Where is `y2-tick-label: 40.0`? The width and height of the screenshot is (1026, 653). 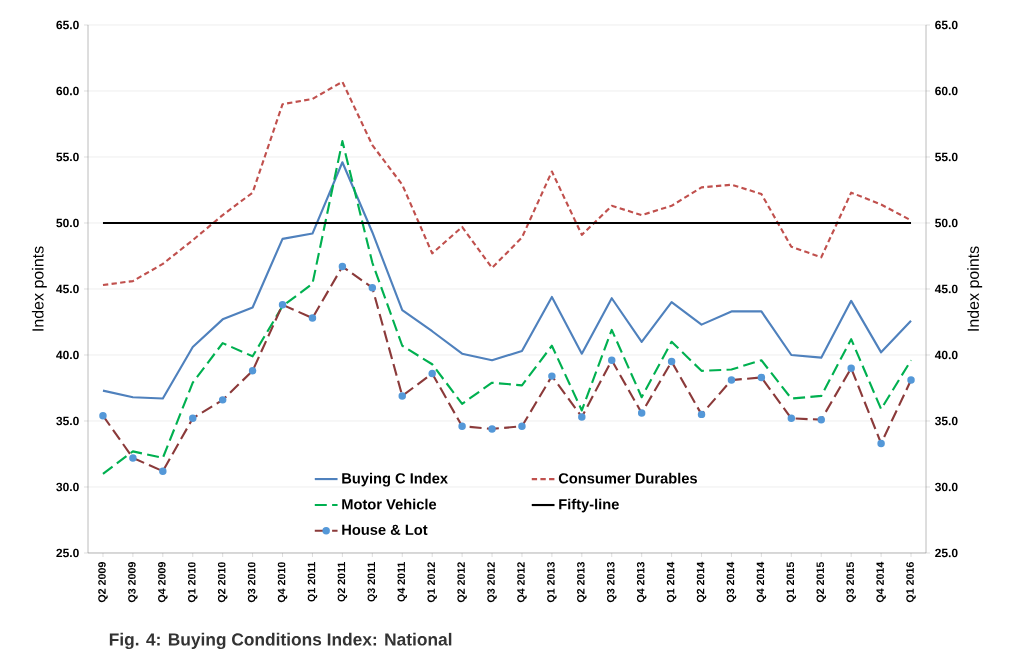
y2-tick-label: 40.0 is located at coordinates (946, 355).